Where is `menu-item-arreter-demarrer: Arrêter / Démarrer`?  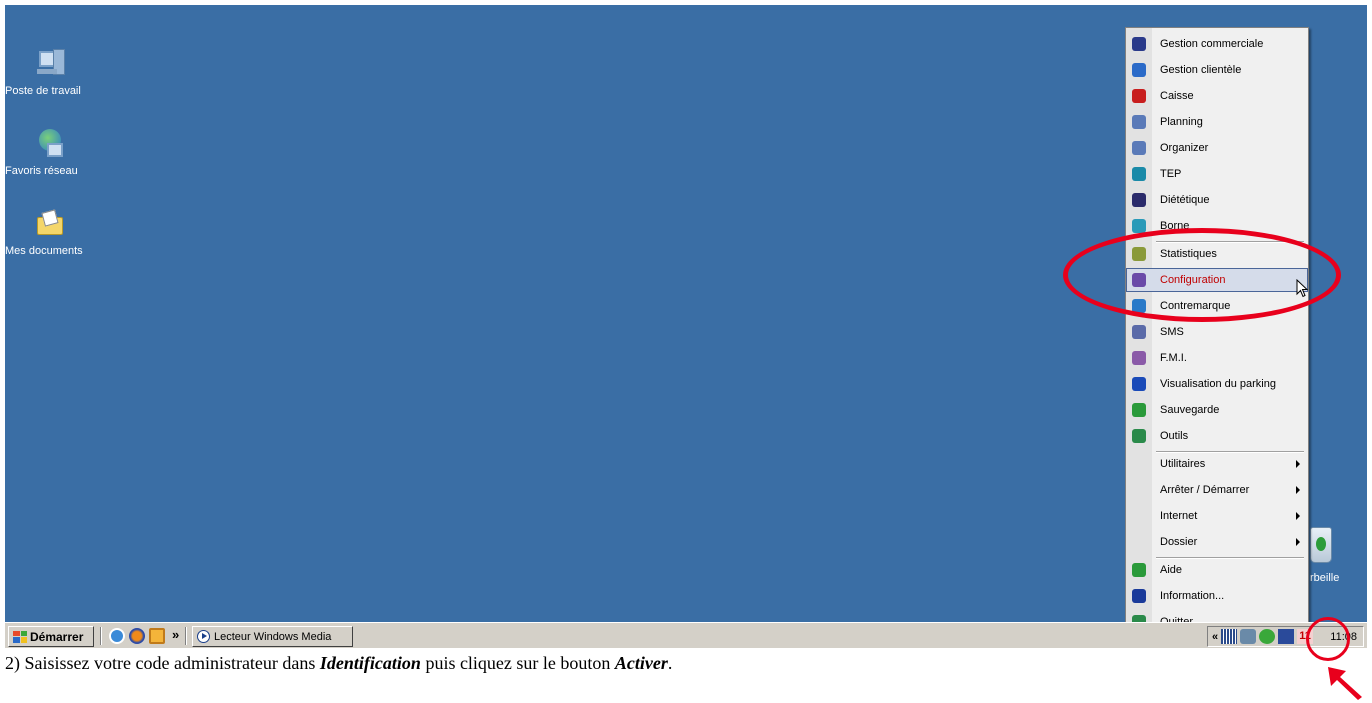
menu-item-arreter-demarrer: Arrêter / Démarrer is located at coordinates (1217, 490).